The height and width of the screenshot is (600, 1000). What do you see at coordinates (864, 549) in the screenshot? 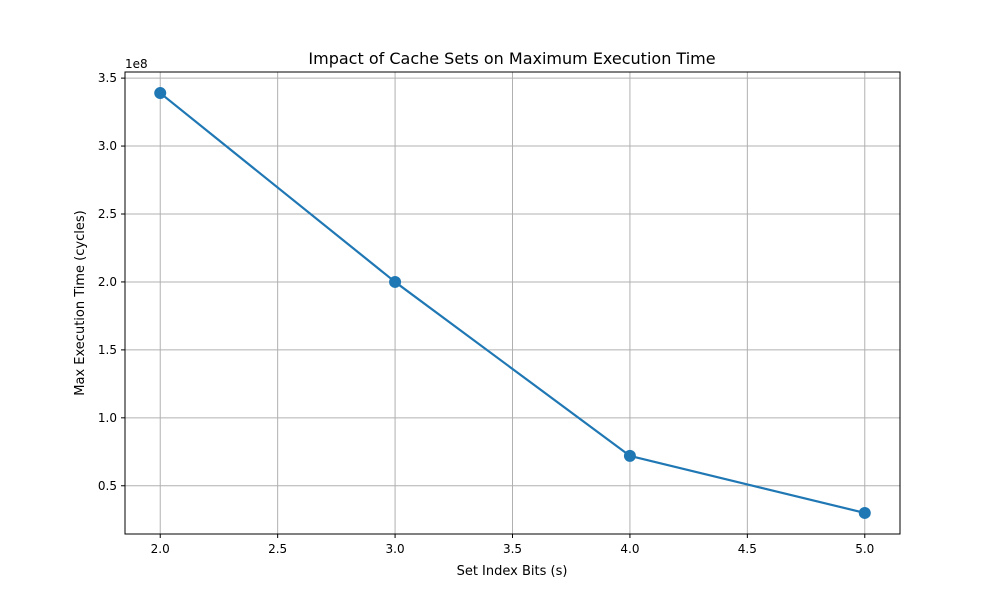
I see `x-tick-label: 5.0` at bounding box center [864, 549].